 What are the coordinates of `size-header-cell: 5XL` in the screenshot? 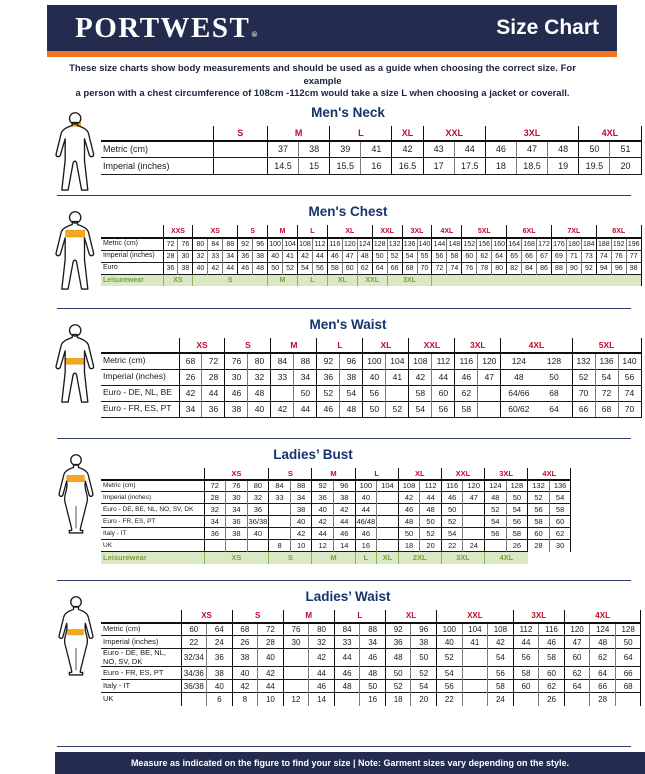 It's located at (484, 232).